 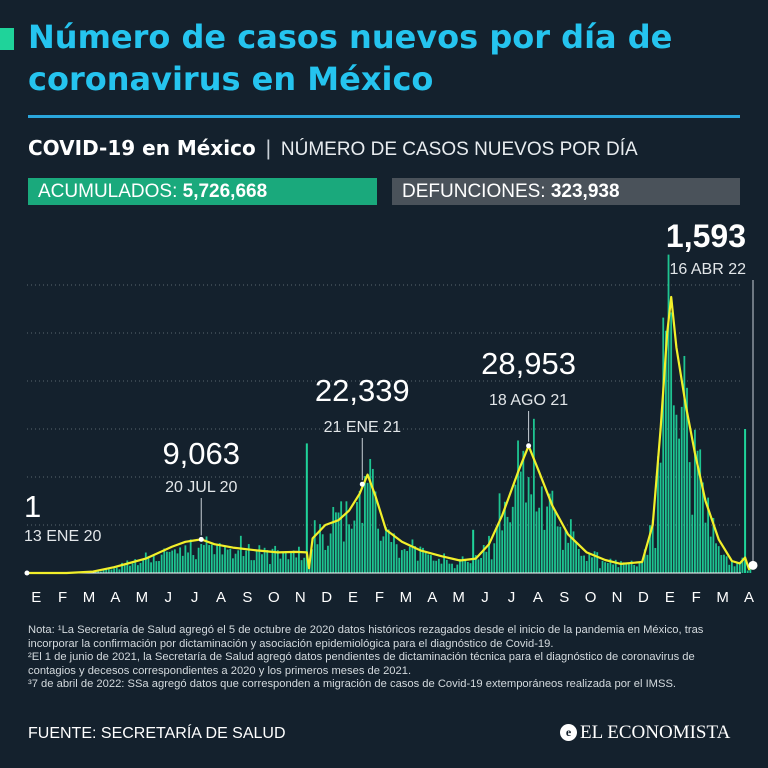 What do you see at coordinates (247, 597) in the screenshot?
I see `x-tick-label: S` at bounding box center [247, 597].